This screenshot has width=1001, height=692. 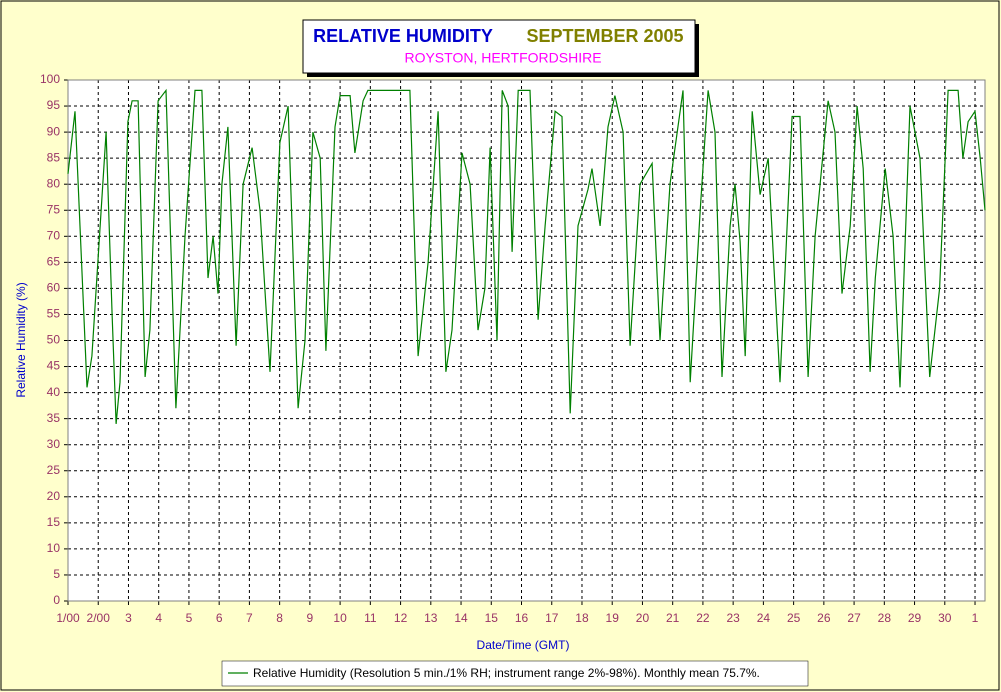 I want to click on x-tick-label: 29, so click(x=915, y=618).